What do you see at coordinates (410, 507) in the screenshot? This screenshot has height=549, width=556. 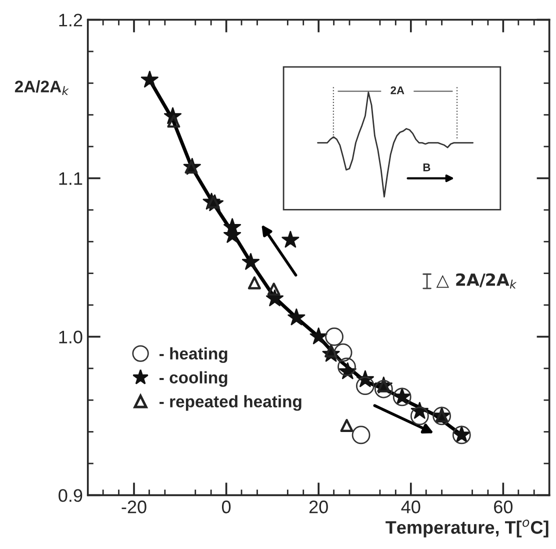 I see `x-tick-label: 40` at bounding box center [410, 507].